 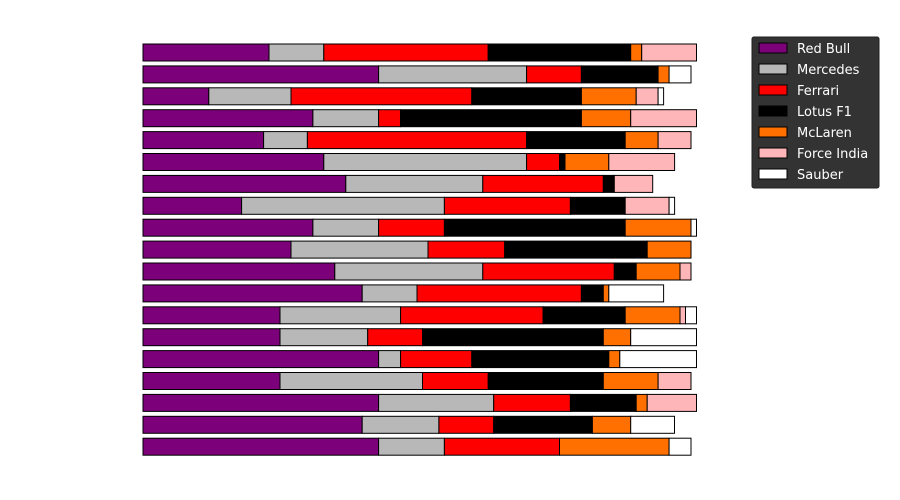 What do you see at coordinates (832, 154) in the screenshot?
I see `legend-label-force-india: Force India` at bounding box center [832, 154].